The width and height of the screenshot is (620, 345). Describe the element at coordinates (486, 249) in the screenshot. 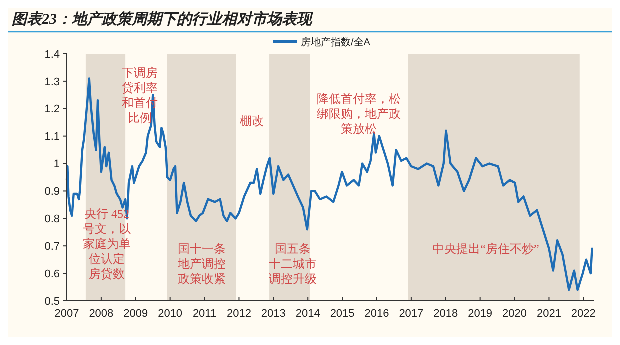

I see `annotation: 中央提出“房住不炒”` at that location.